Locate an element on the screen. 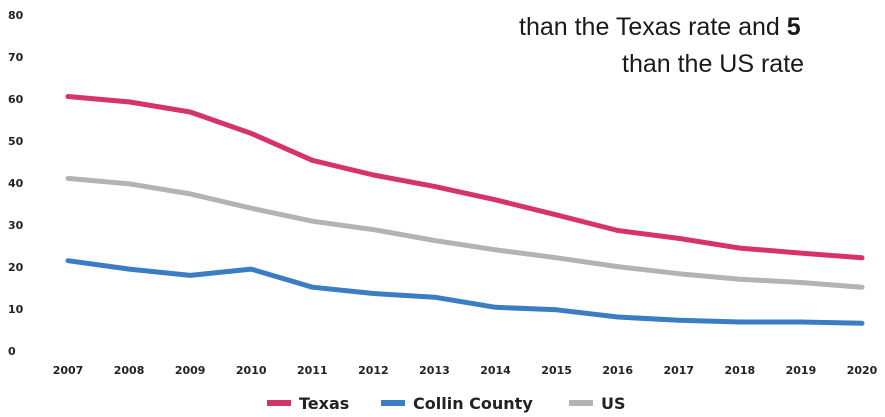 This screenshot has height=417, width=885. y-axis: 0 10 20 30 40 50 60 70 80 is located at coordinates (16, 183).